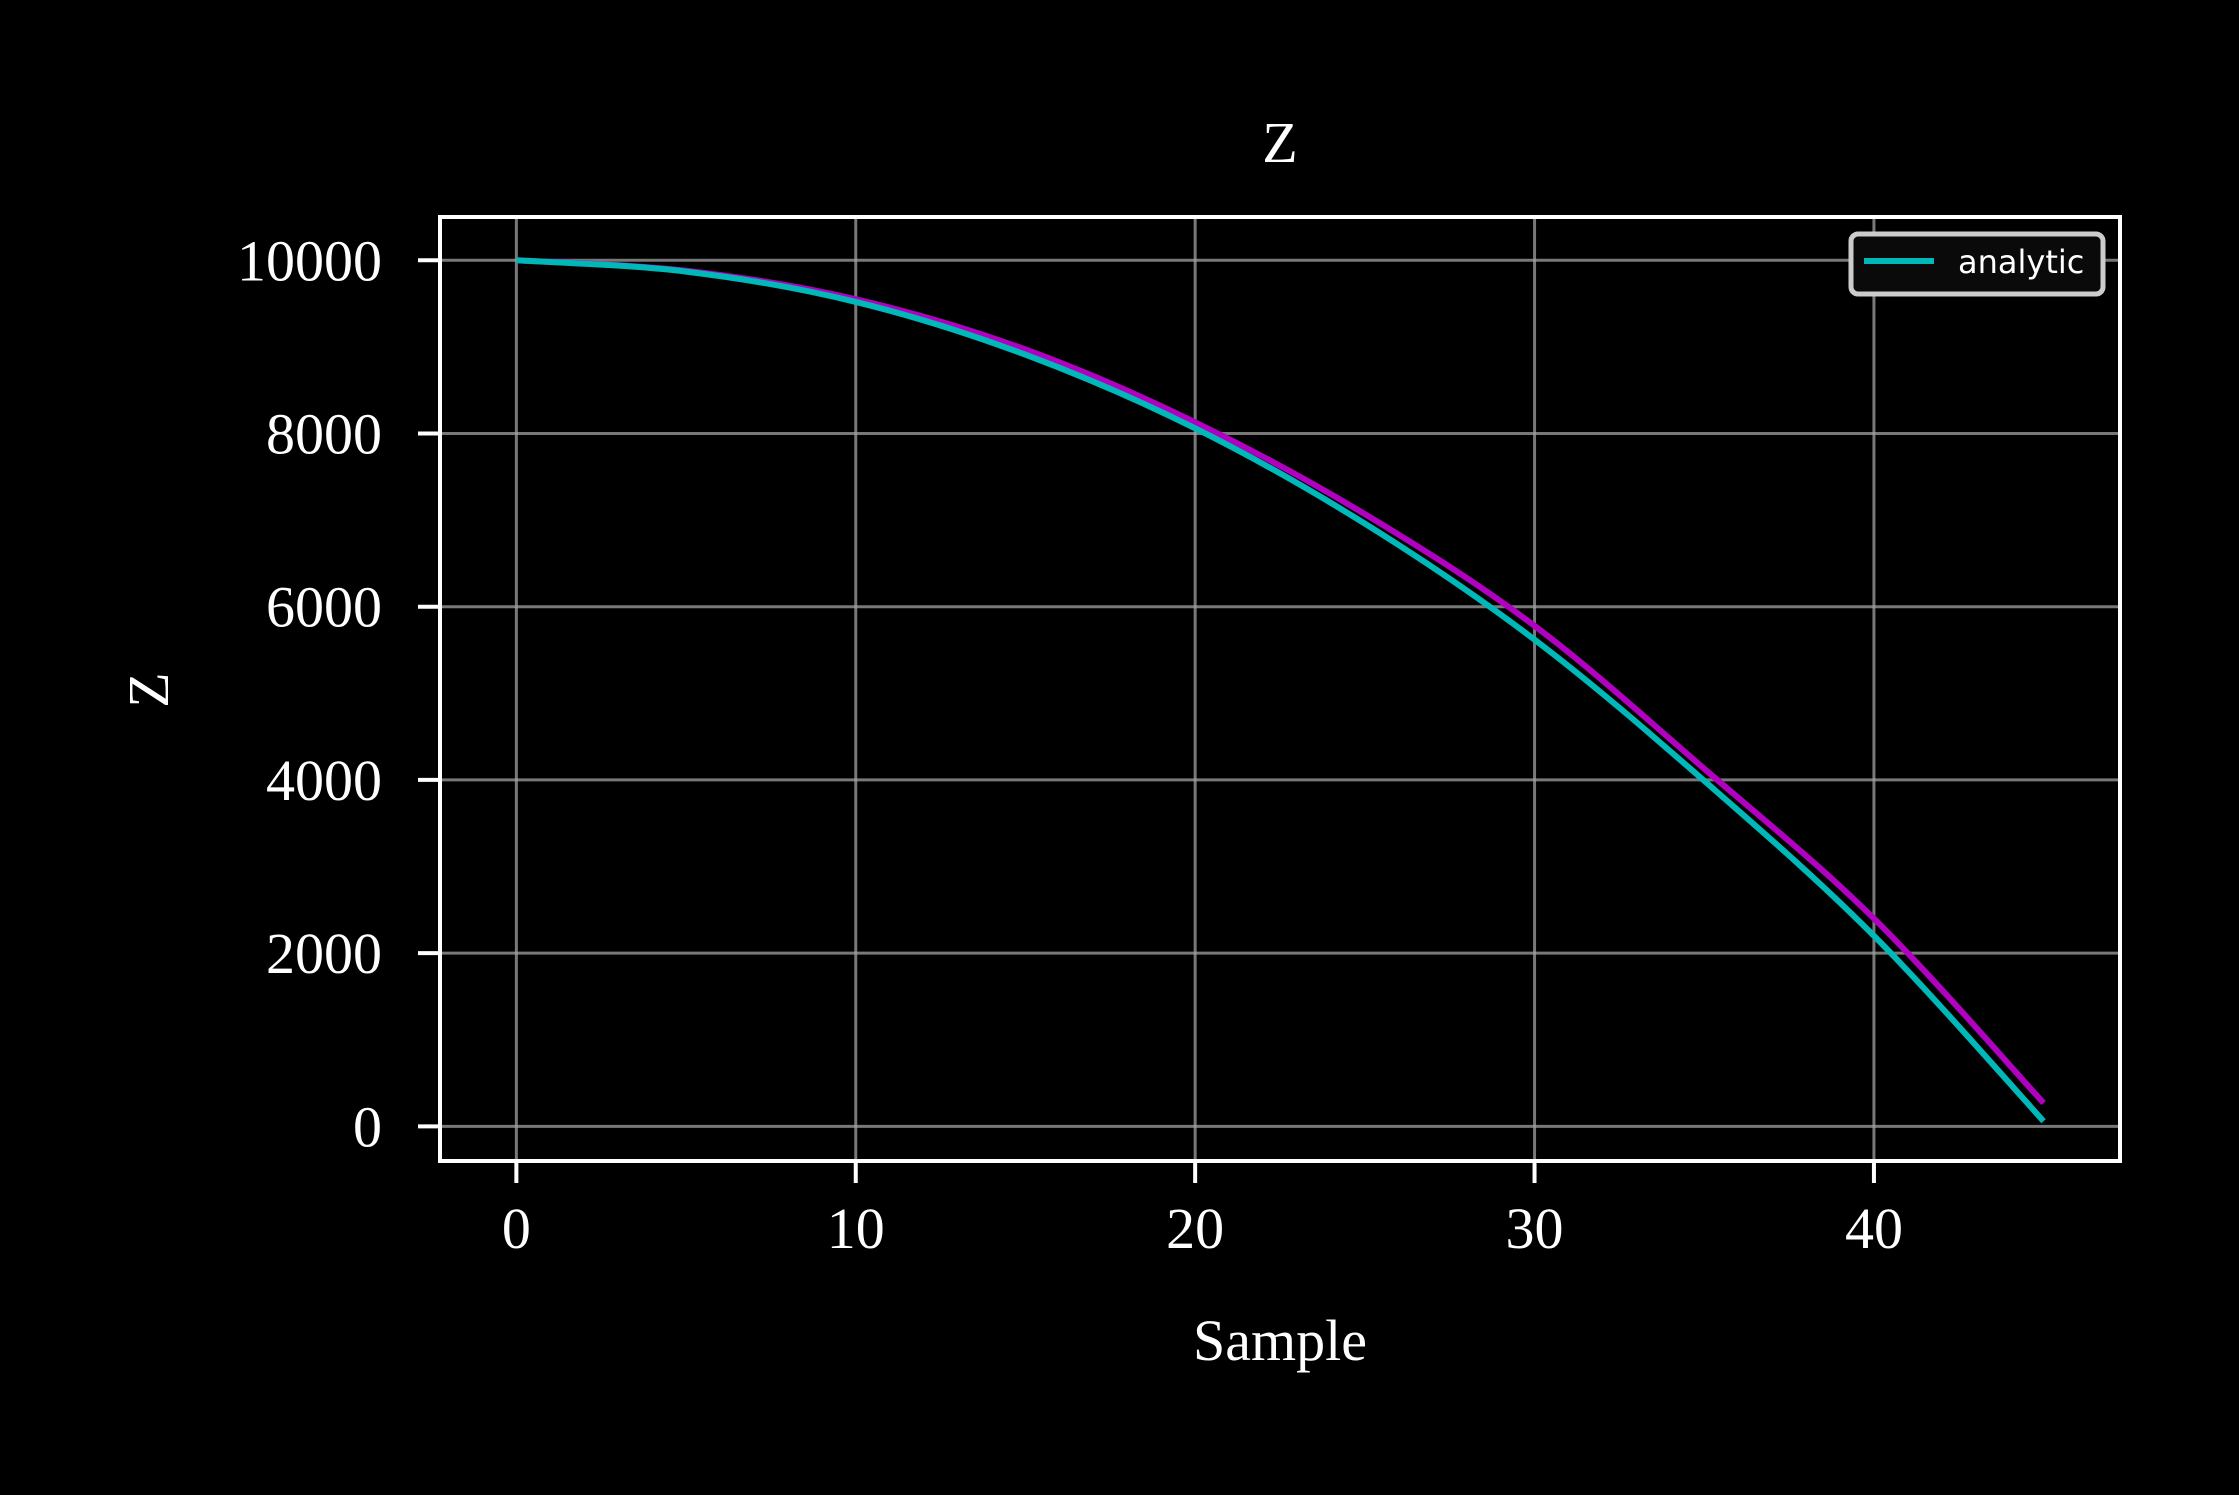 The height and width of the screenshot is (1495, 2239). I want to click on y-tick-label: 2000, so click(324, 953).